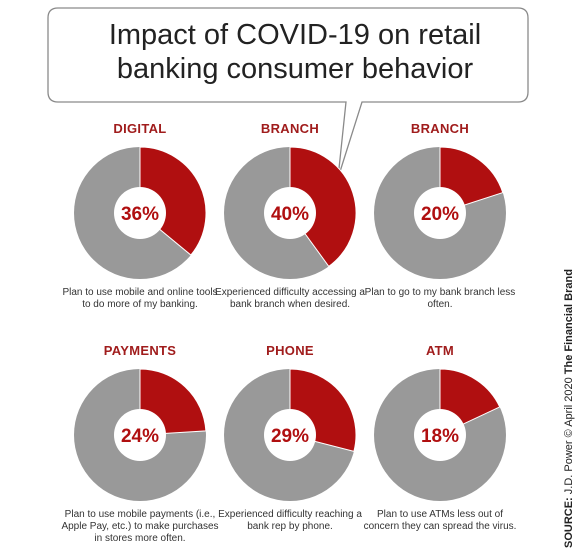  What do you see at coordinates (440, 350) in the screenshot?
I see `chart-heading-5: ATM` at bounding box center [440, 350].